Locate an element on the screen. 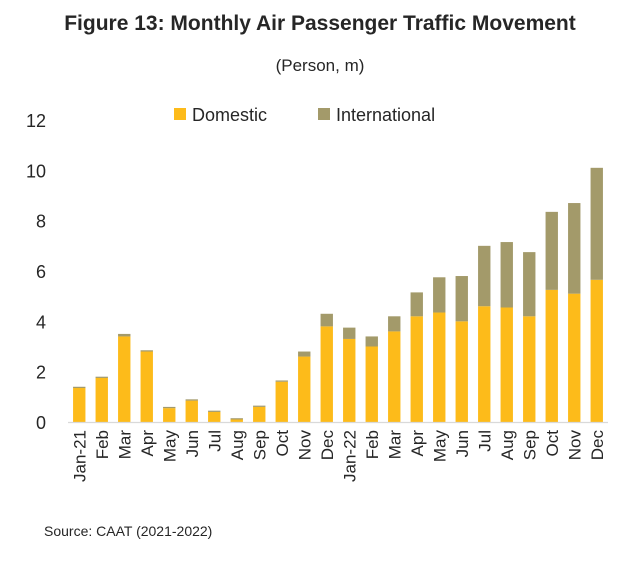 The width and height of the screenshot is (640, 564). y-tick-label: 8 is located at coordinates (41, 222).